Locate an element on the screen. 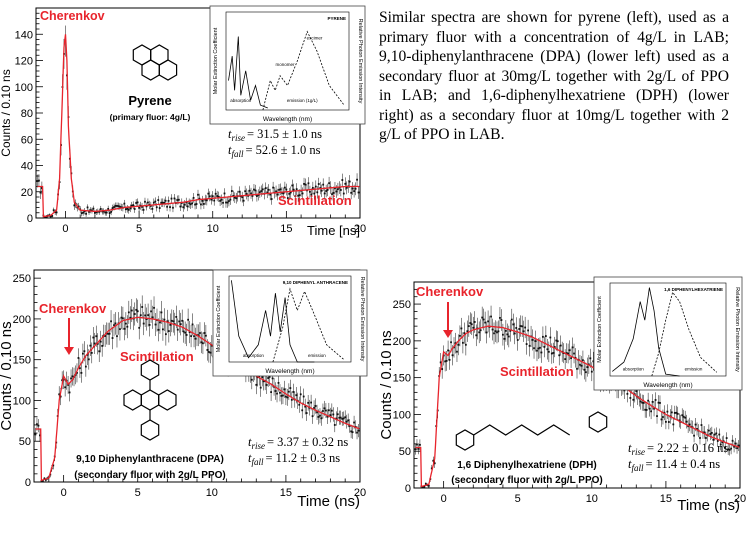  compound-name: Pyrene is located at coordinates (149, 100).